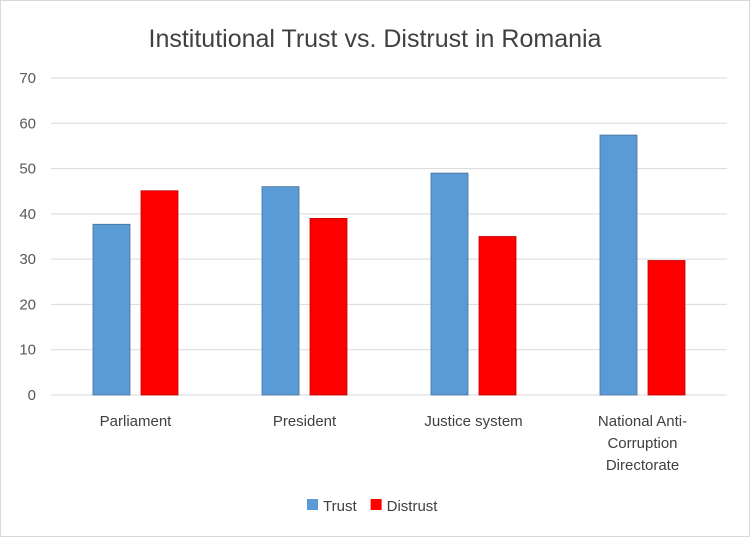 This screenshot has width=750, height=537. Describe the element at coordinates (642, 443) in the screenshot. I see `x-category-label: Corruption` at that location.